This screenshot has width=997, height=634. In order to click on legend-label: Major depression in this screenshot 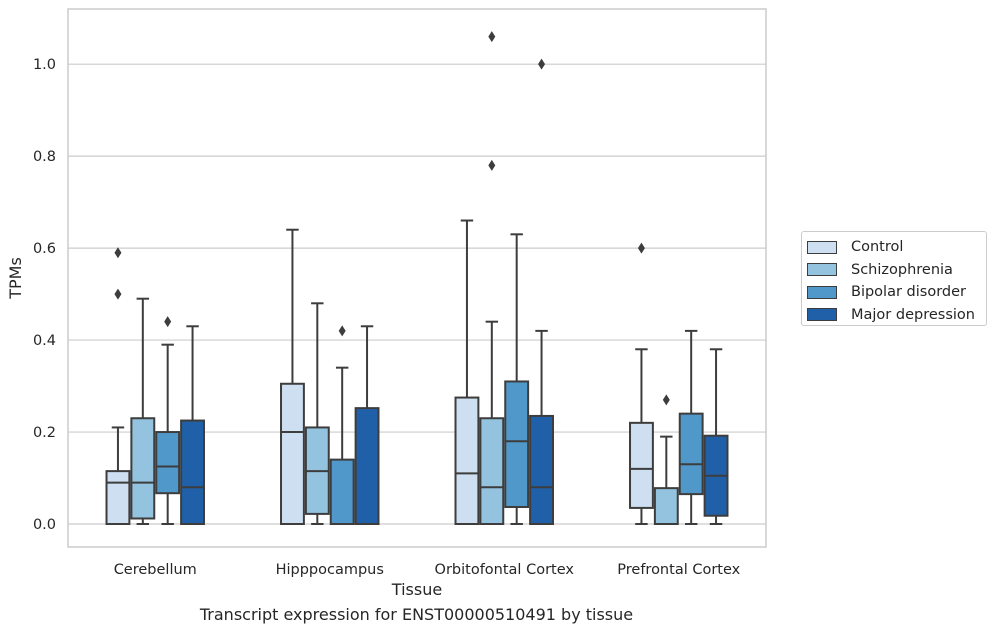, I will do `click(913, 314)`.